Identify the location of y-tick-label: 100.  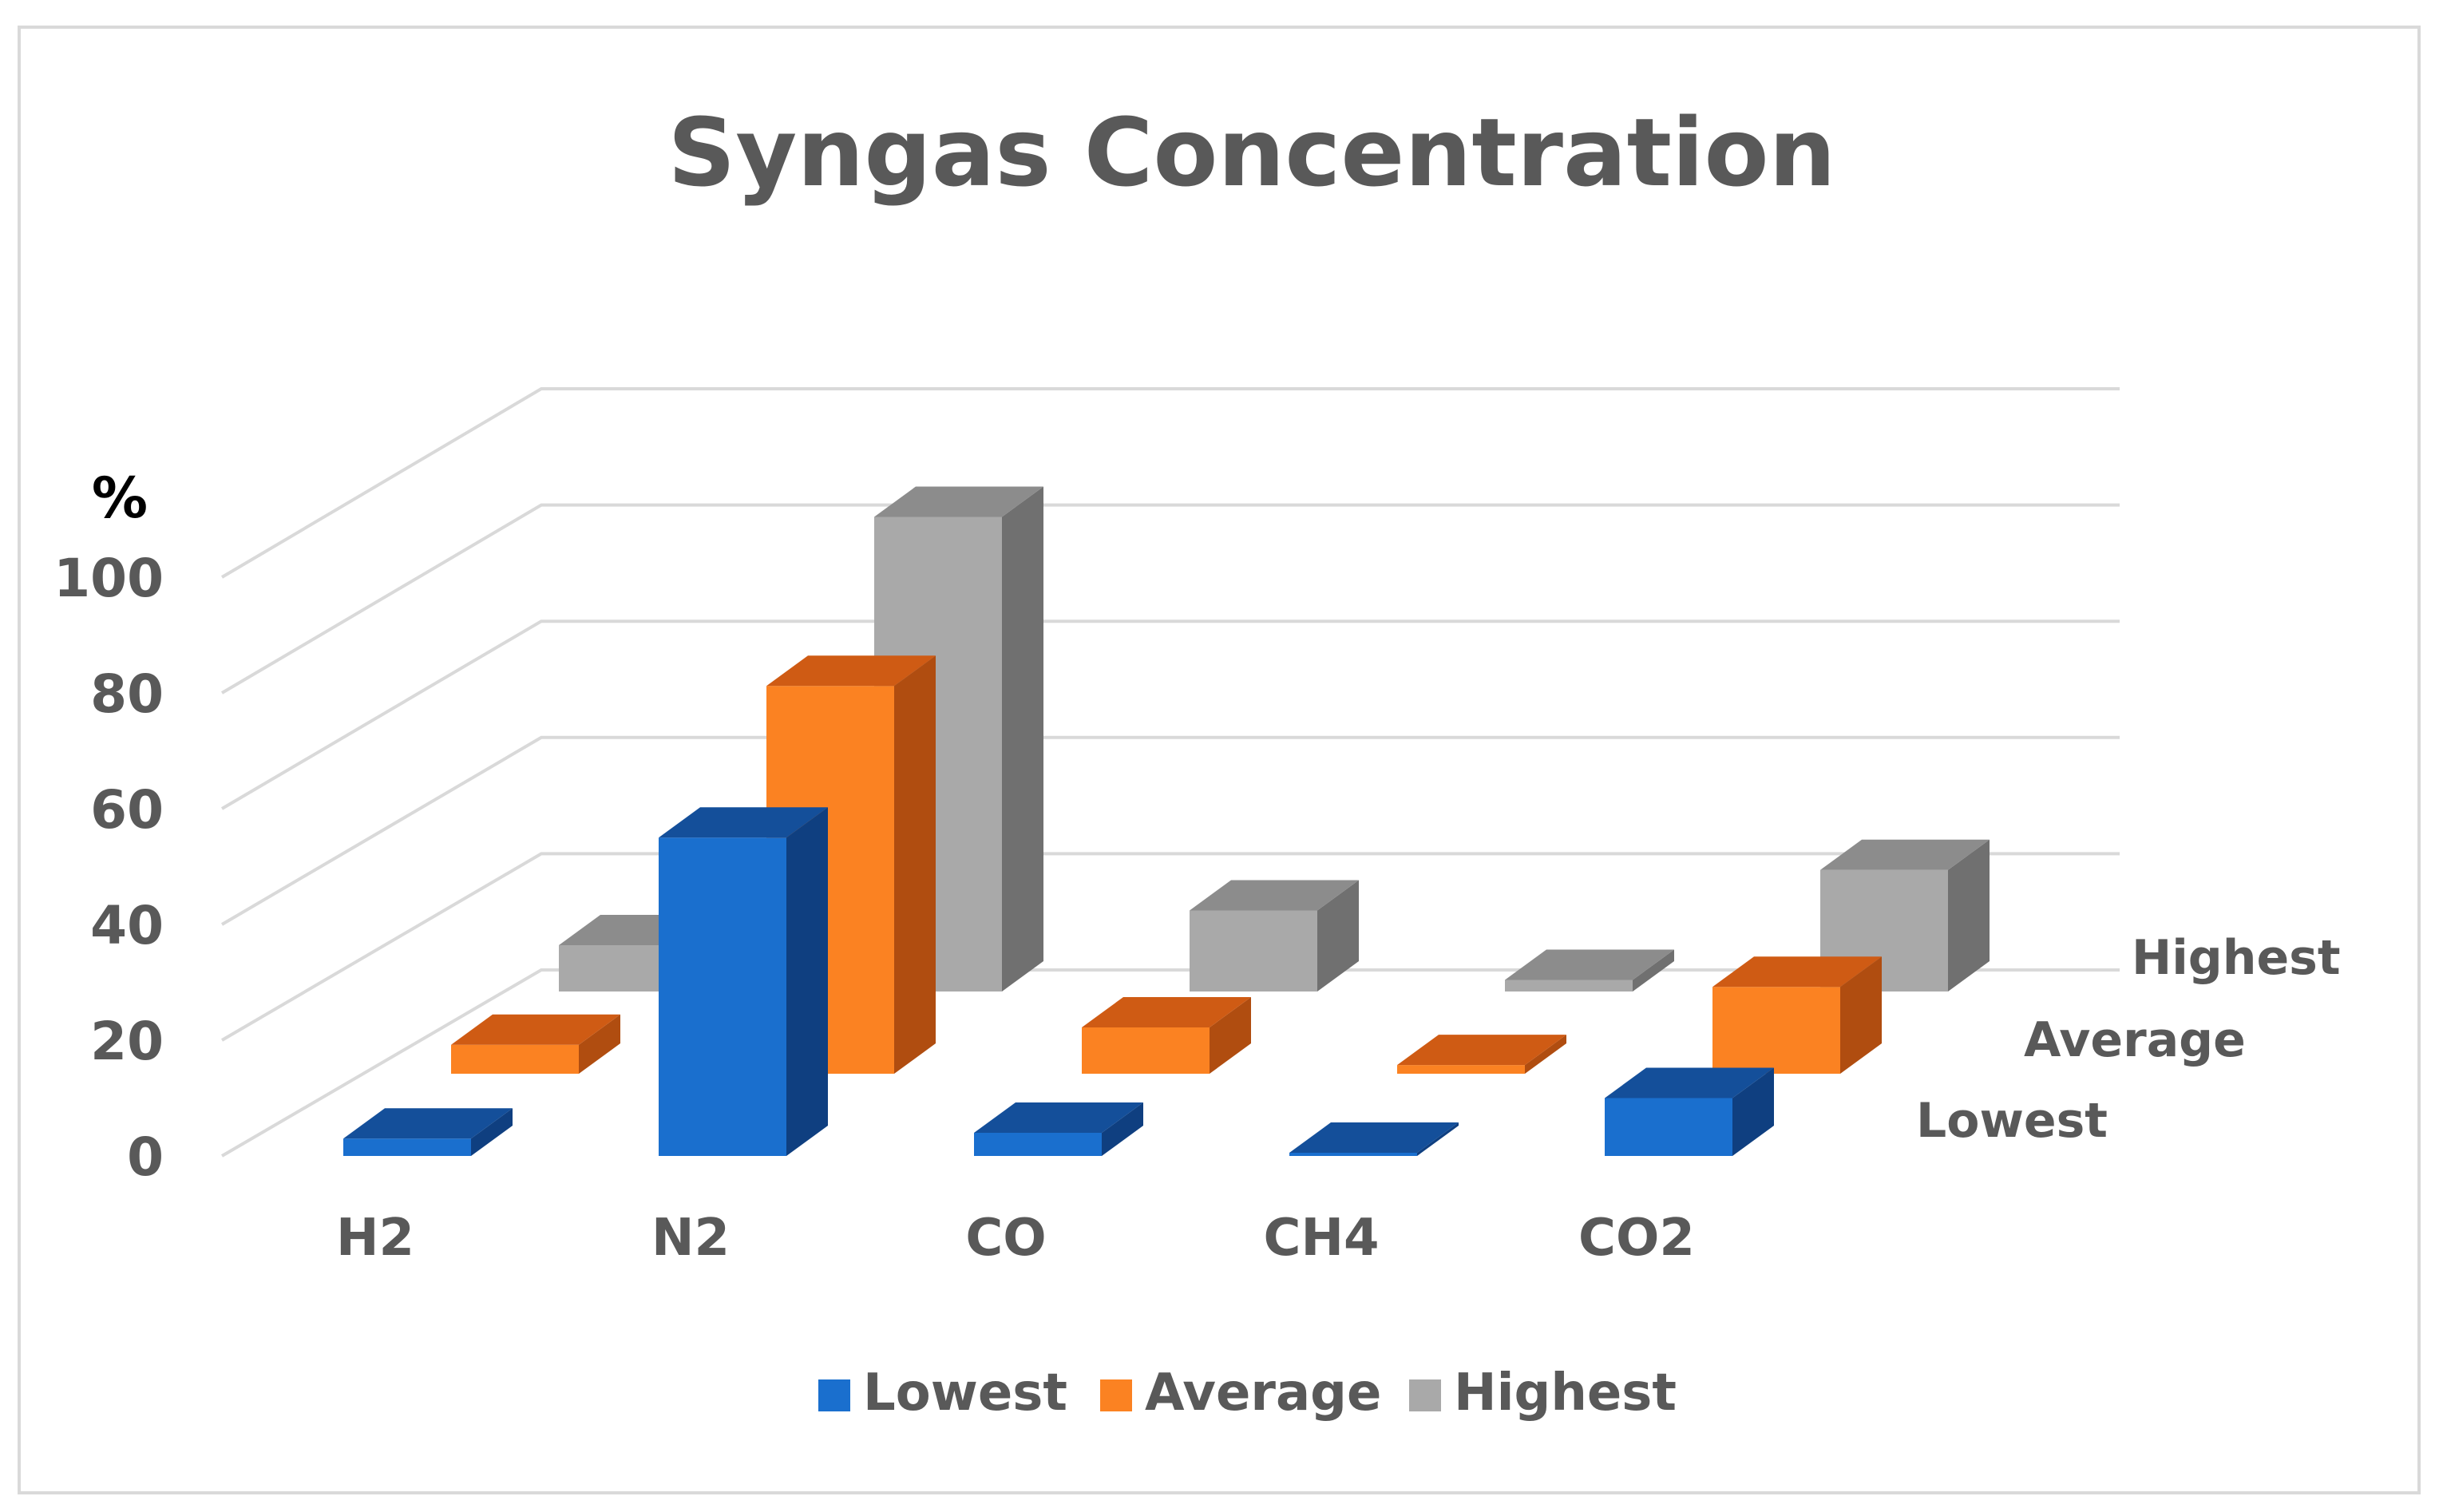
(108, 578).